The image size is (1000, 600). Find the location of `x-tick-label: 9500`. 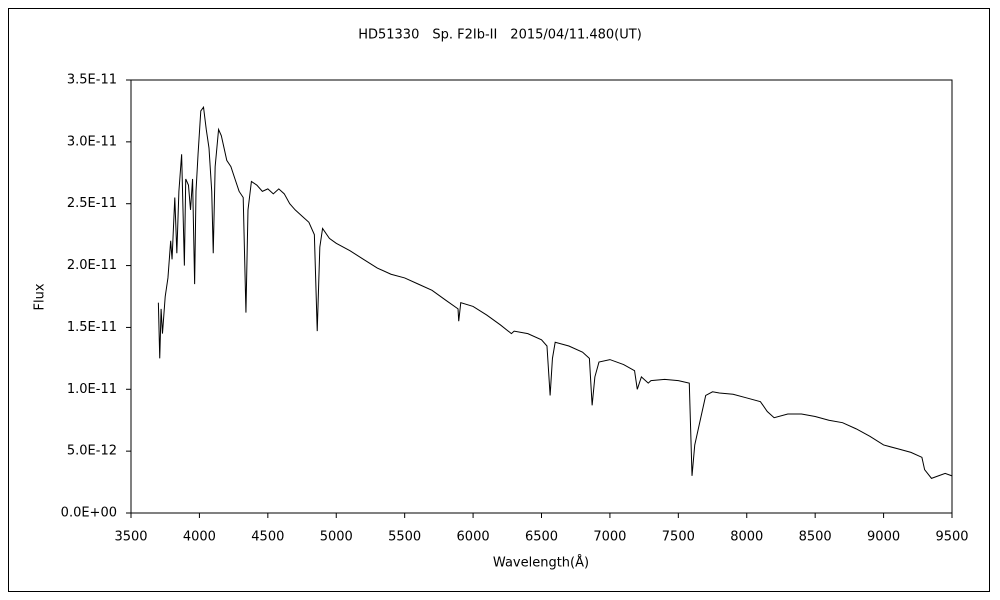

x-tick-label: 9500 is located at coordinates (951, 537).